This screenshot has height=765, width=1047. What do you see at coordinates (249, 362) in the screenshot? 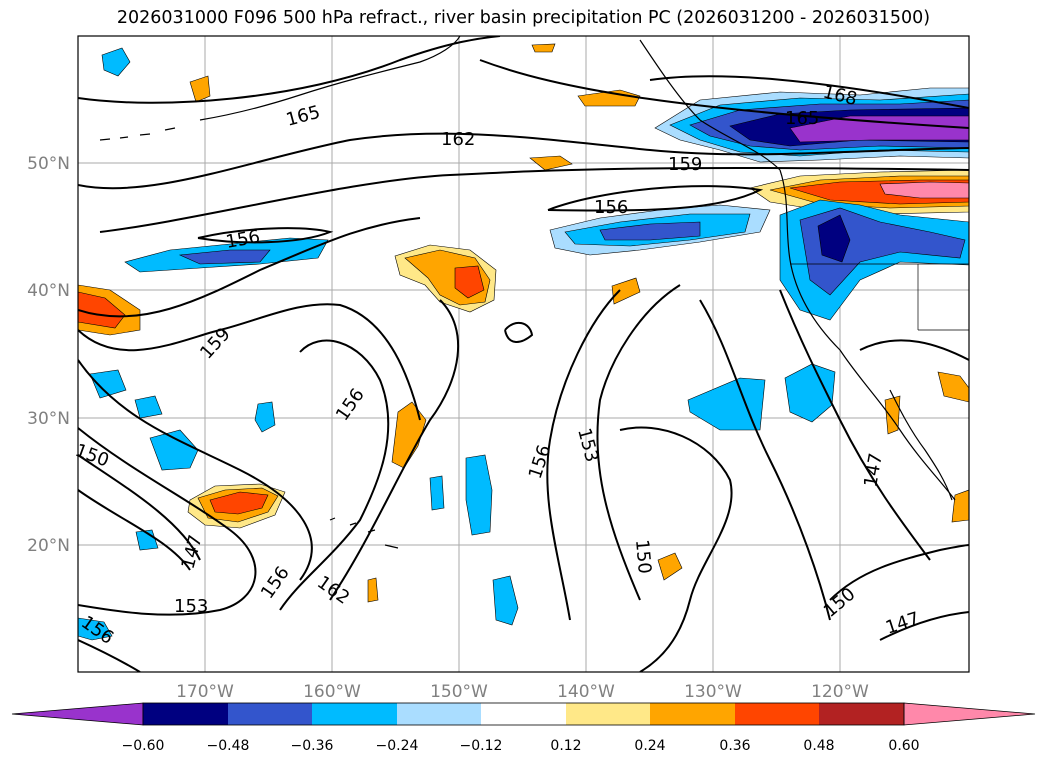
I see `contour-159-loop` at bounding box center [249, 362].